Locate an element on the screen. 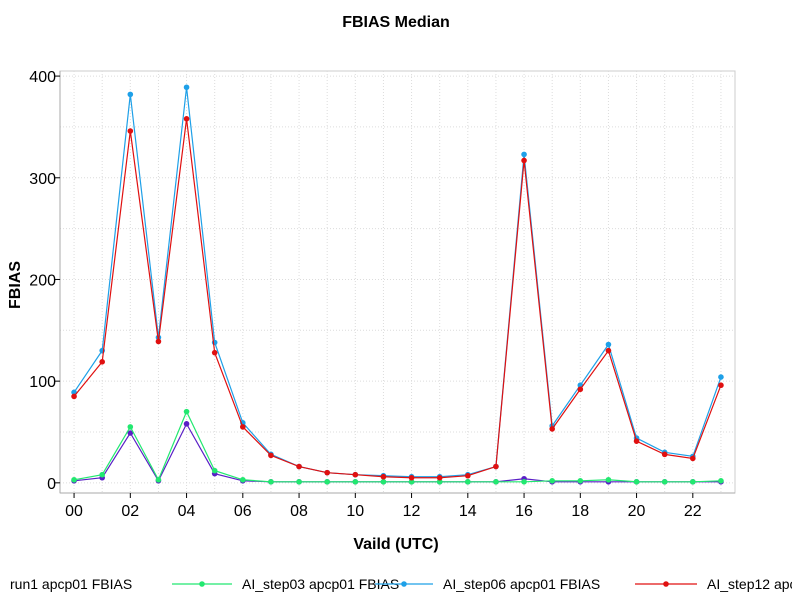 This screenshot has width=792, height=612. y-tick-label: 0 is located at coordinates (51, 484).